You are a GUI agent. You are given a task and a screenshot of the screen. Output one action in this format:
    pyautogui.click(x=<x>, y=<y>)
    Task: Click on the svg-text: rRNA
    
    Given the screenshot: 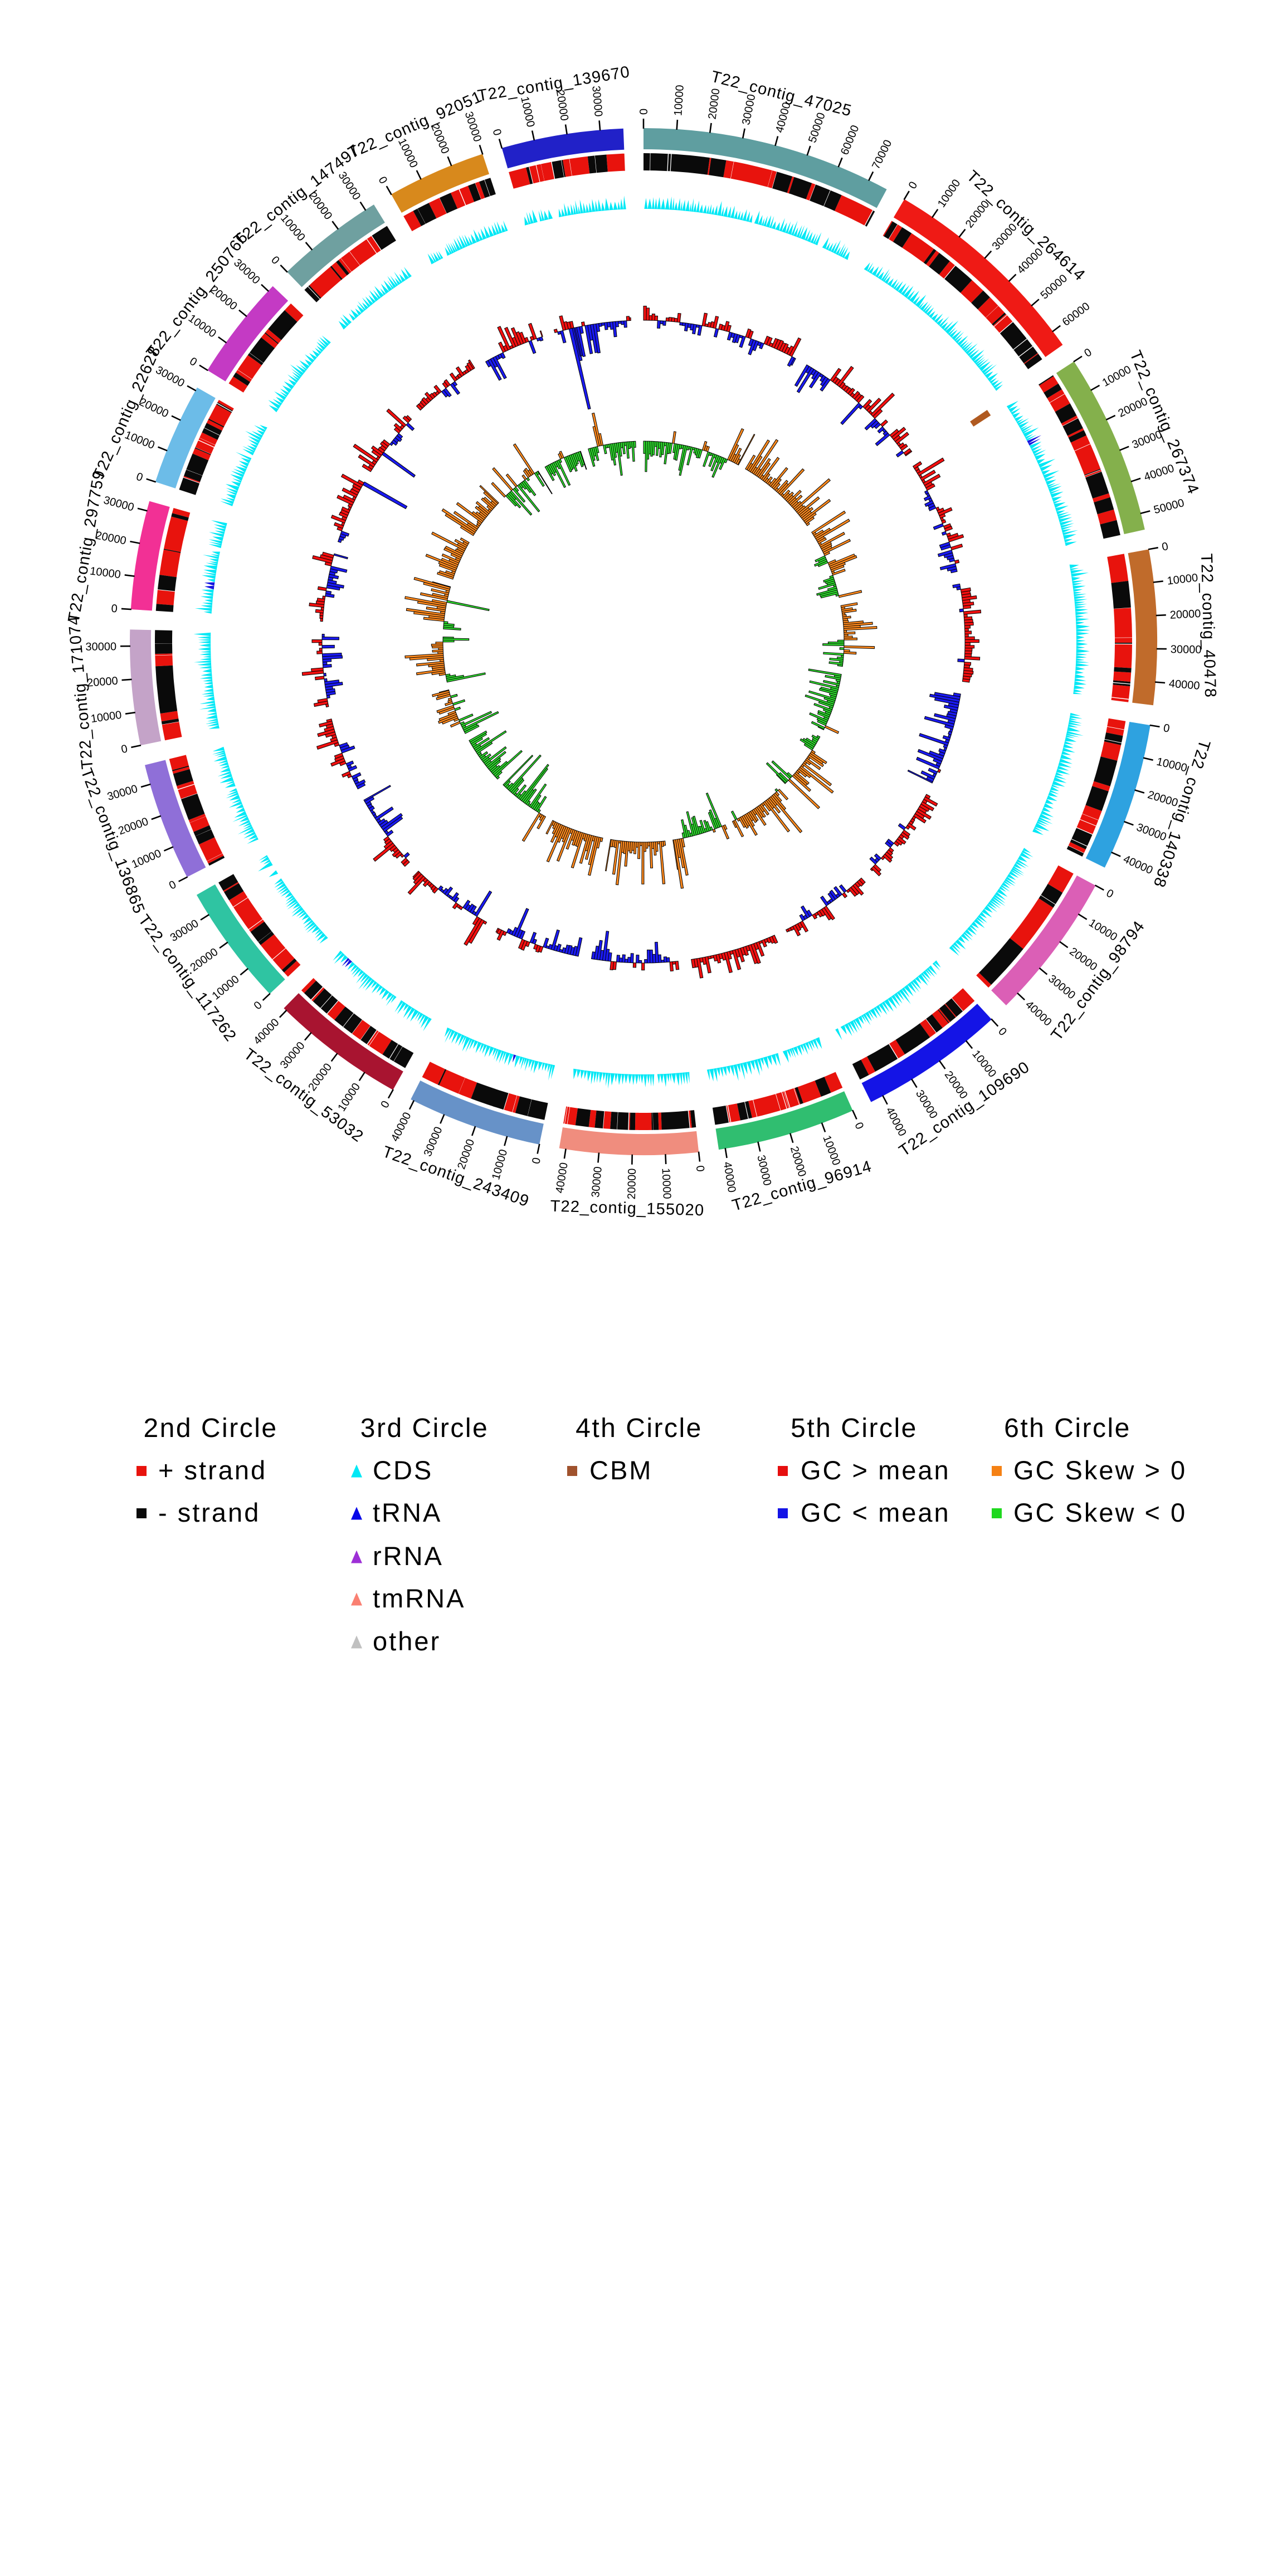 What is the action you would take?
    pyautogui.click(x=408, y=1556)
    